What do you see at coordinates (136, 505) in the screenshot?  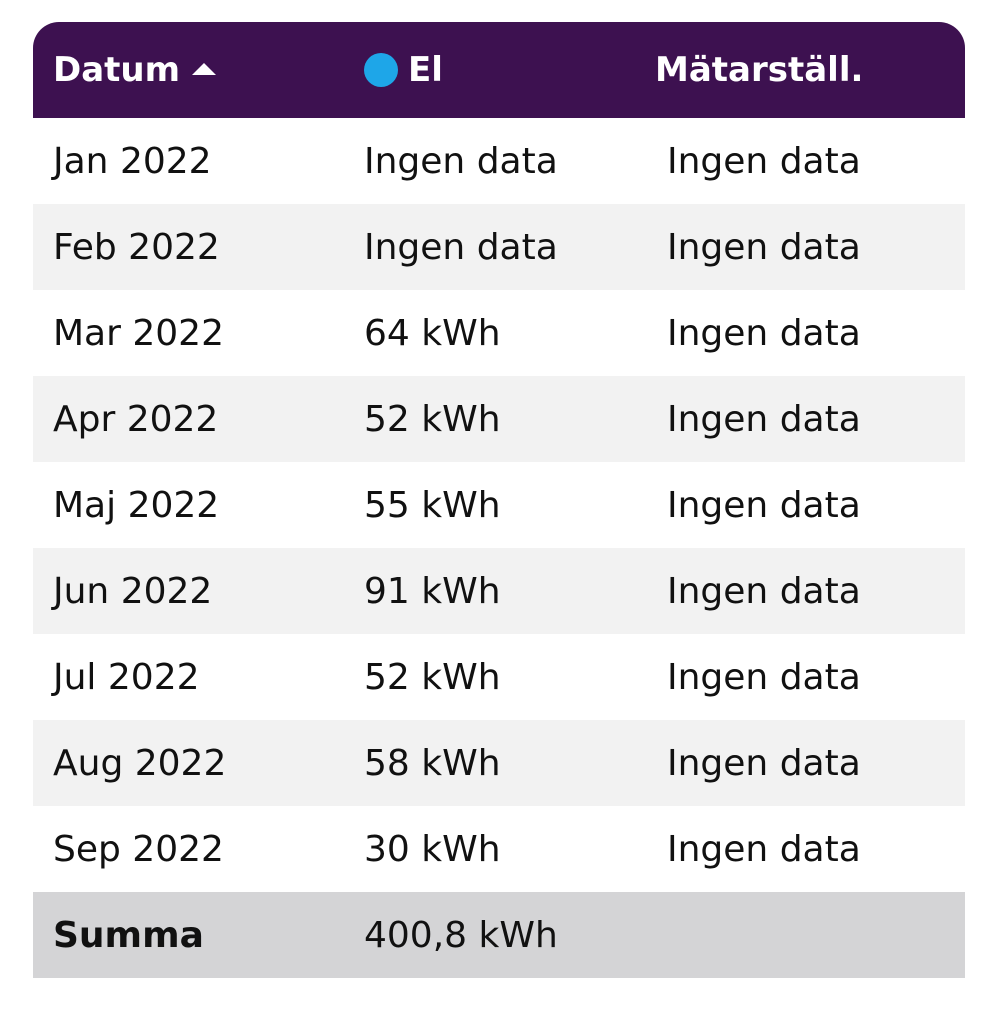 I see `date-cell: Maj 2022` at bounding box center [136, 505].